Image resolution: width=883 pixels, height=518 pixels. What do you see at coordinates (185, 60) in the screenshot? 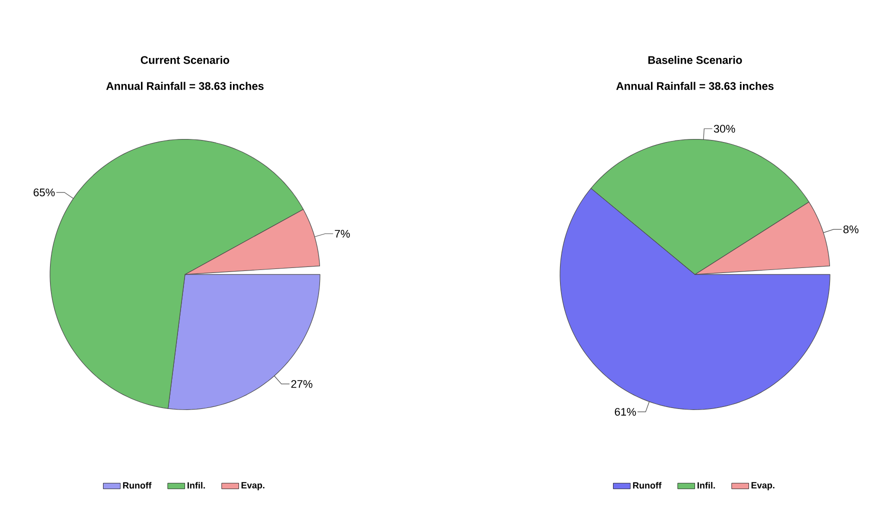
I see `chart-title: Current Scenario` at bounding box center [185, 60].